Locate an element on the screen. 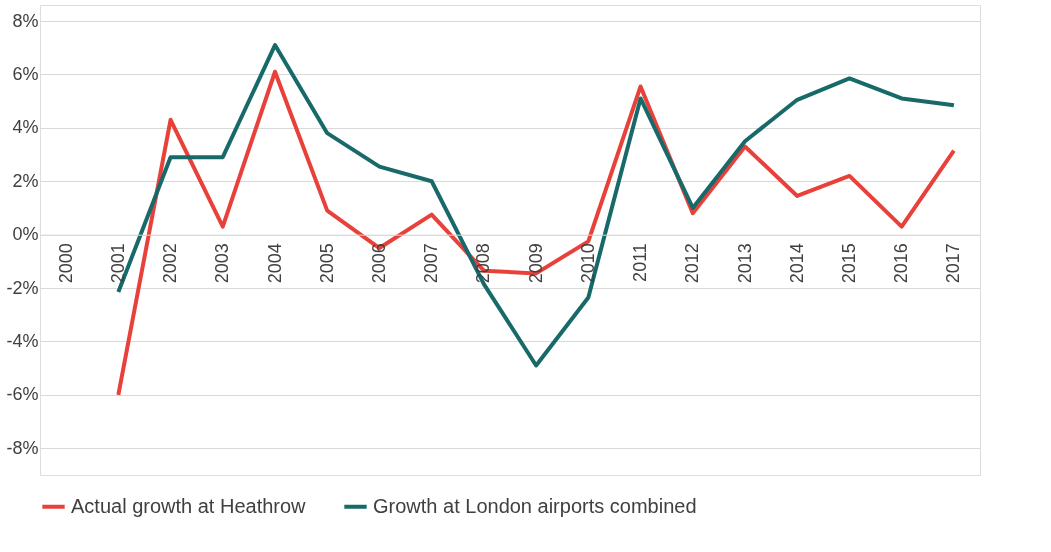 The height and width of the screenshot is (552, 1051). x-tick-label: 2004 is located at coordinates (274, 263).